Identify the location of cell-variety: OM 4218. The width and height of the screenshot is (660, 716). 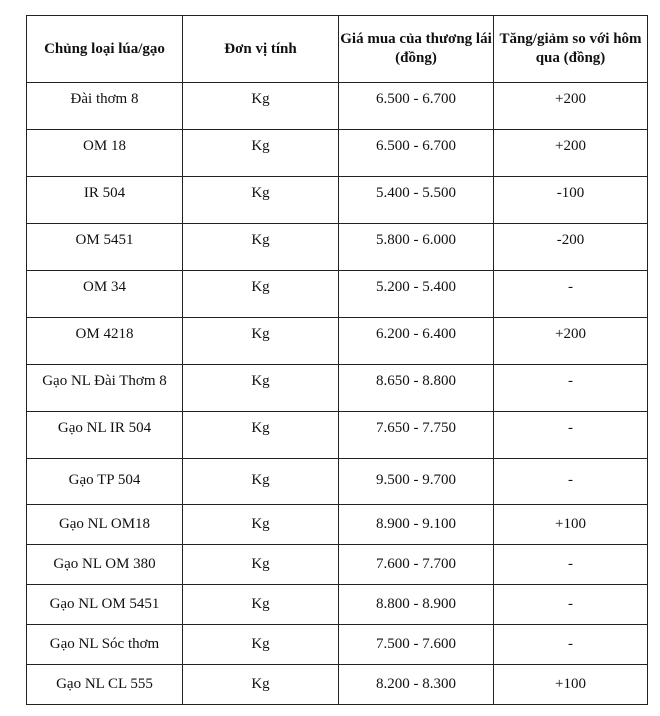
(104, 341).